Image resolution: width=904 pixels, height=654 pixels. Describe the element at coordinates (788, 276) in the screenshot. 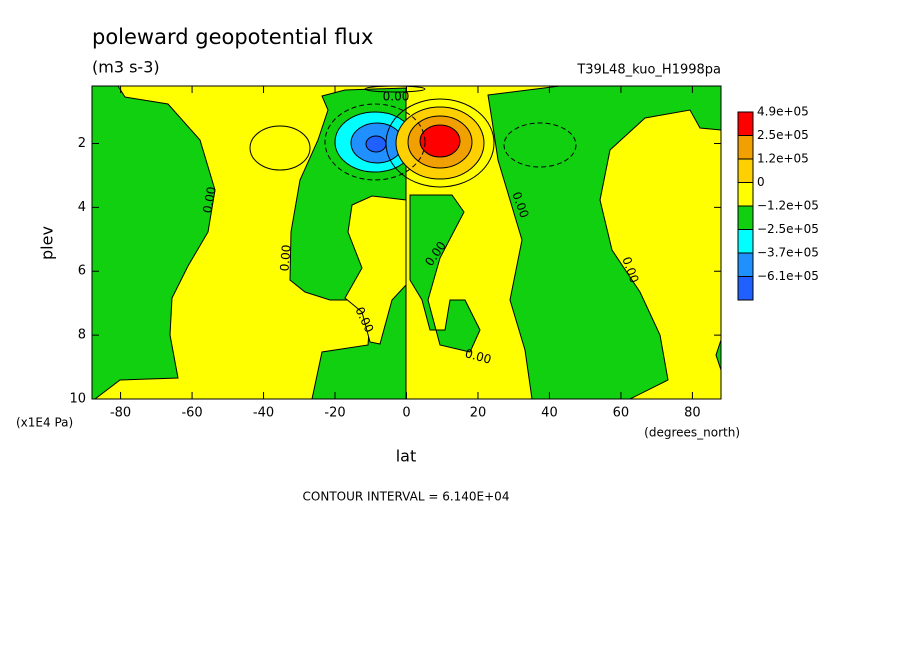

I see `colorbar-label: −6.1e+05` at that location.